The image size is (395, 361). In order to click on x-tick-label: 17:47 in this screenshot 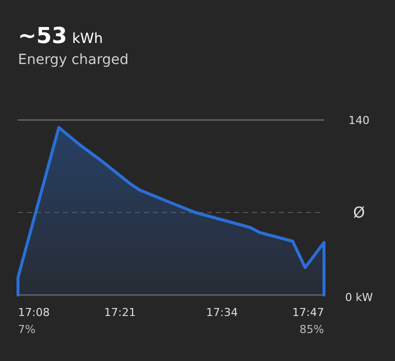, I will do `click(308, 312)`.